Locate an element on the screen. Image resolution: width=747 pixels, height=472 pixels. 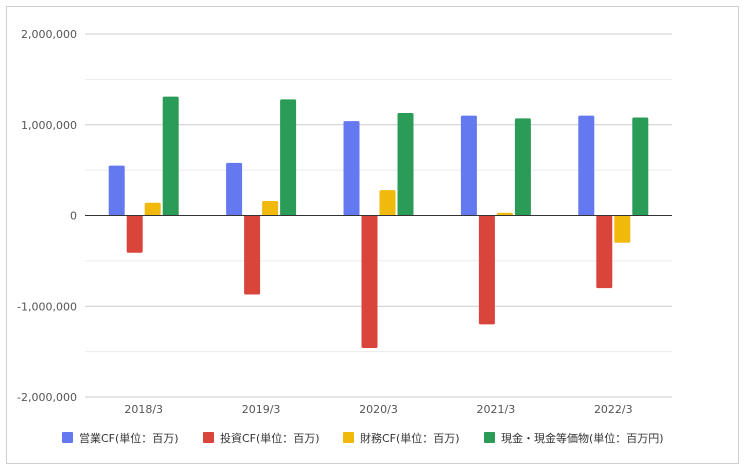
y-tick-label: -1,000,000 is located at coordinates (47, 306).